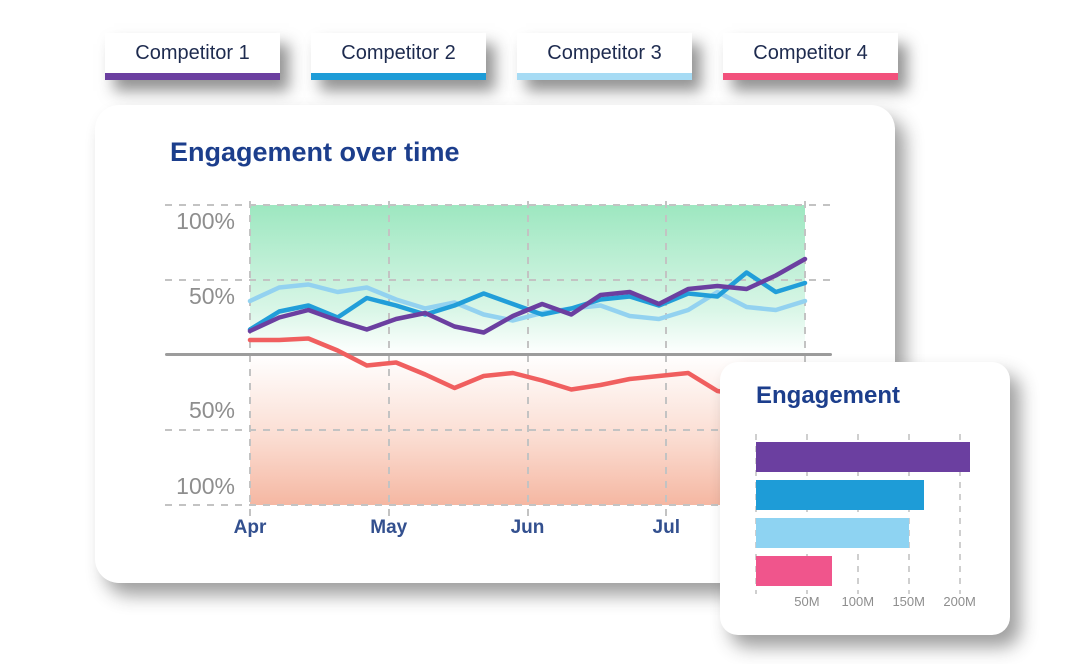 This screenshot has width=1080, height=664. Describe the element at coordinates (666, 527) in the screenshot. I see `x-axis-label-jul: Jul` at that location.